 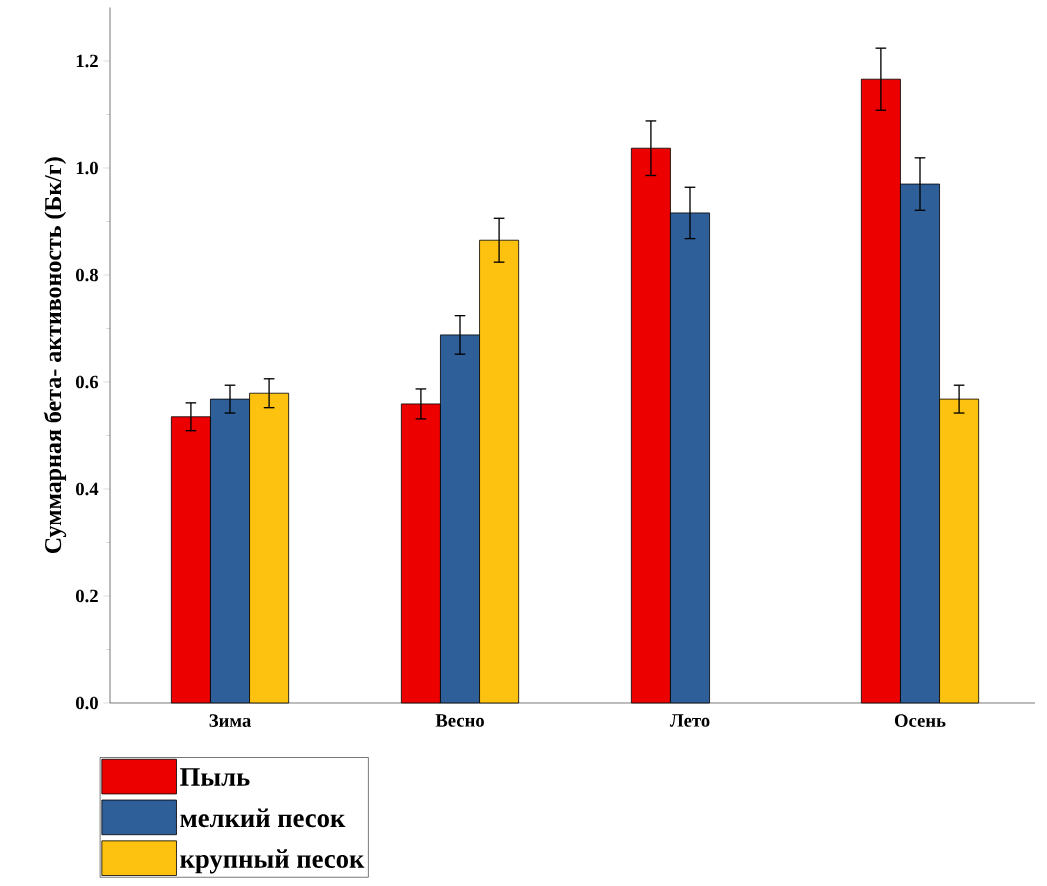 I want to click on y-tick-label: 1.2, so click(x=87, y=61).